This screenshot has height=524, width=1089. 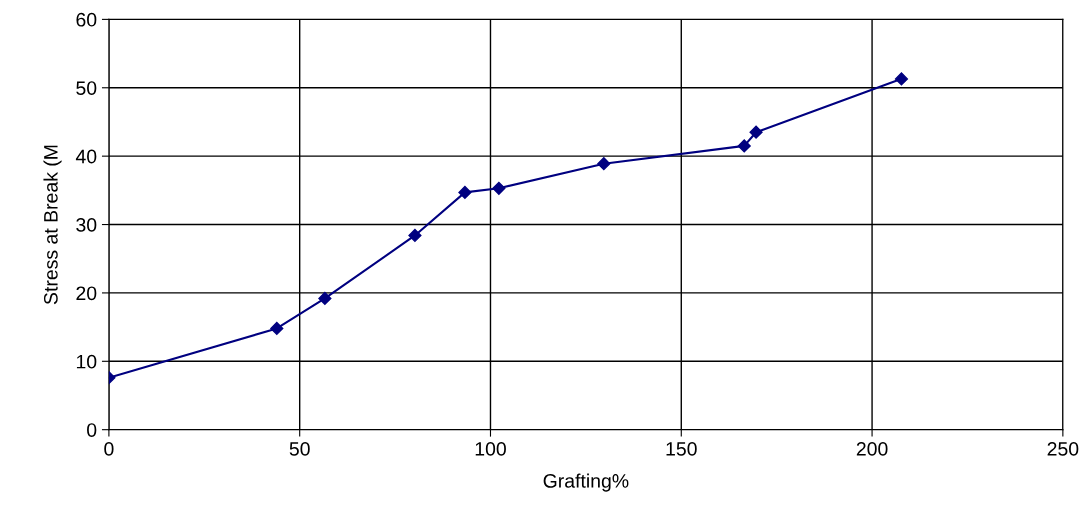 What do you see at coordinates (86, 293) in the screenshot?
I see `y-tick-label: 20` at bounding box center [86, 293].